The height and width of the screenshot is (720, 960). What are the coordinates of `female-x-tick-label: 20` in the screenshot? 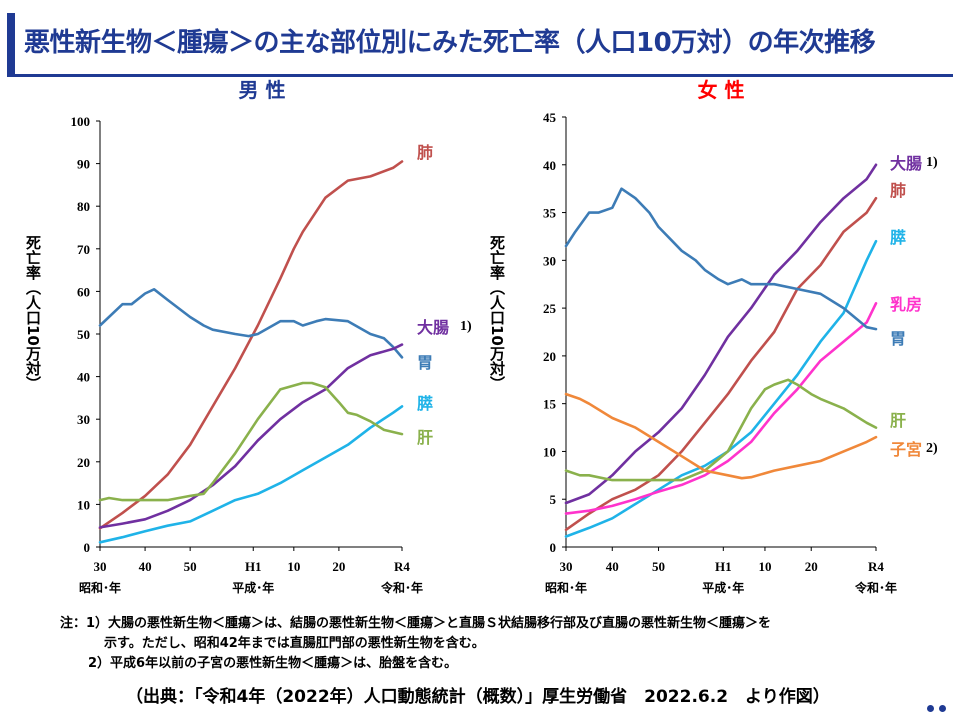 It's located at (811, 566).